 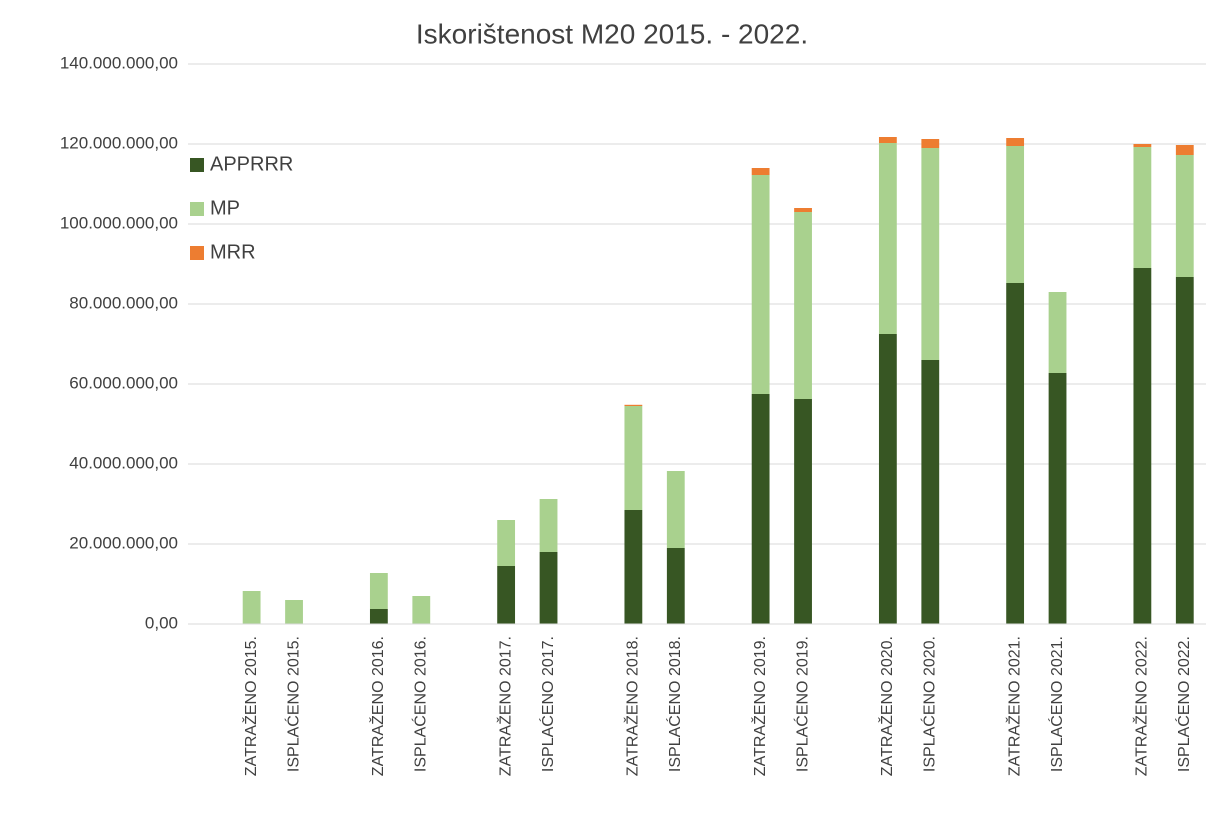 What do you see at coordinates (123, 382) in the screenshot?
I see `y-tick-label: 60.000.000,00` at bounding box center [123, 382].